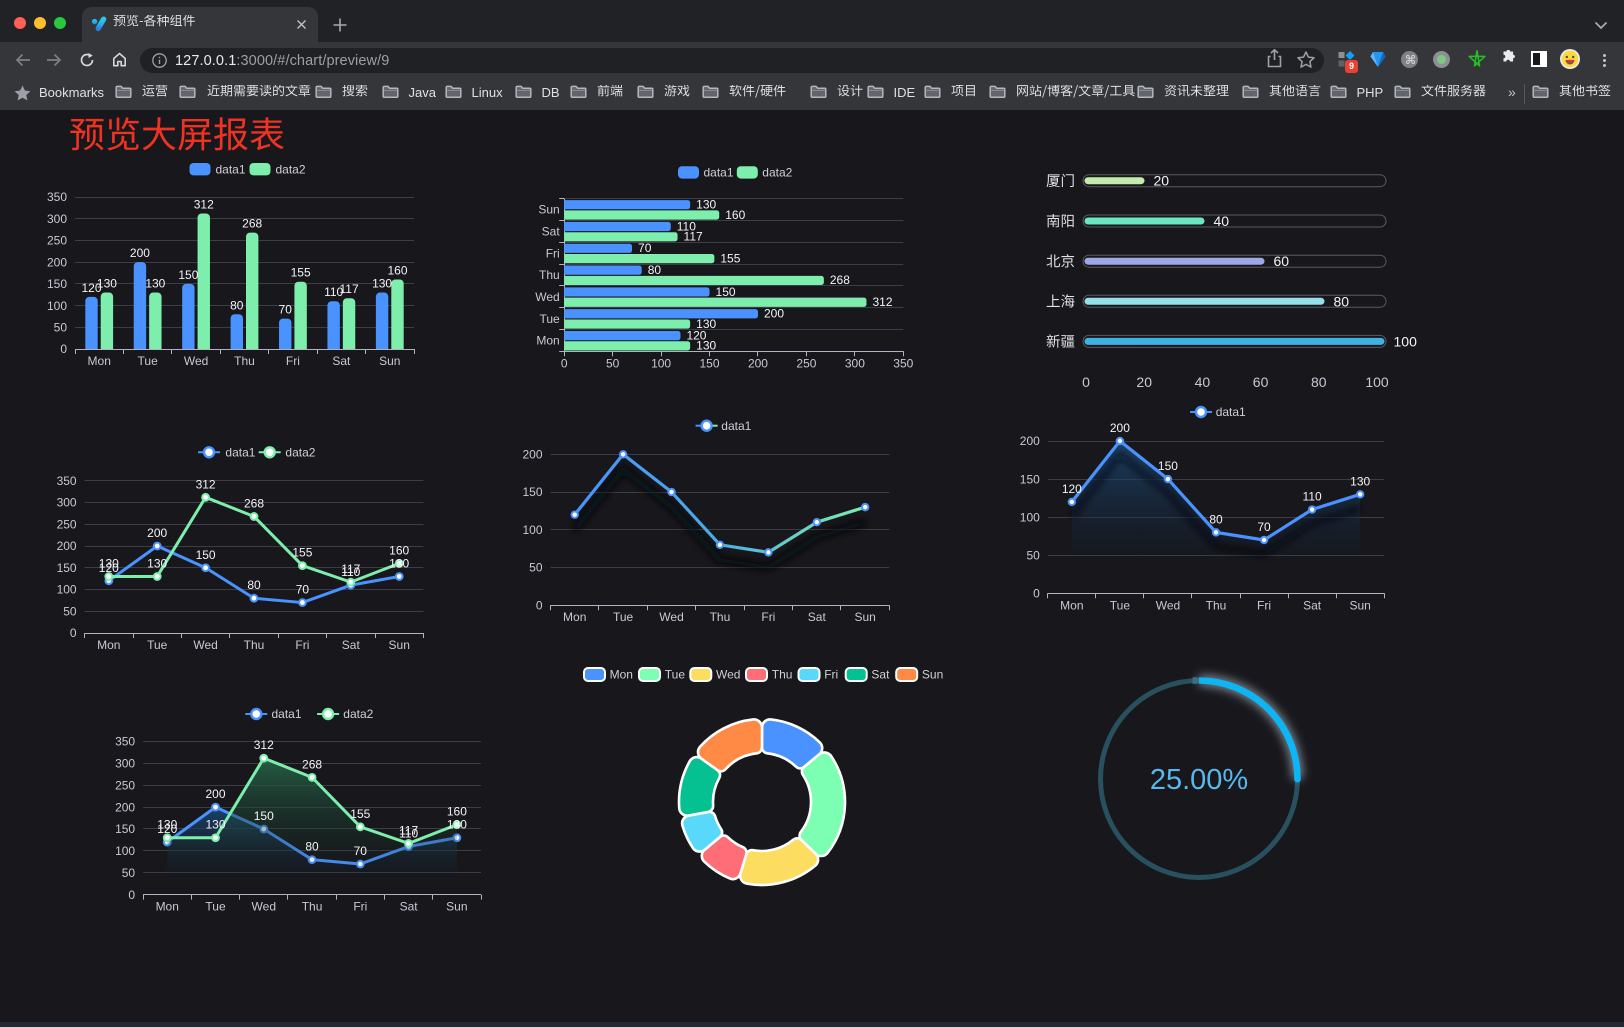  What do you see at coordinates (350, 569) in the screenshot?
I see `svg-text: 117` at bounding box center [350, 569].